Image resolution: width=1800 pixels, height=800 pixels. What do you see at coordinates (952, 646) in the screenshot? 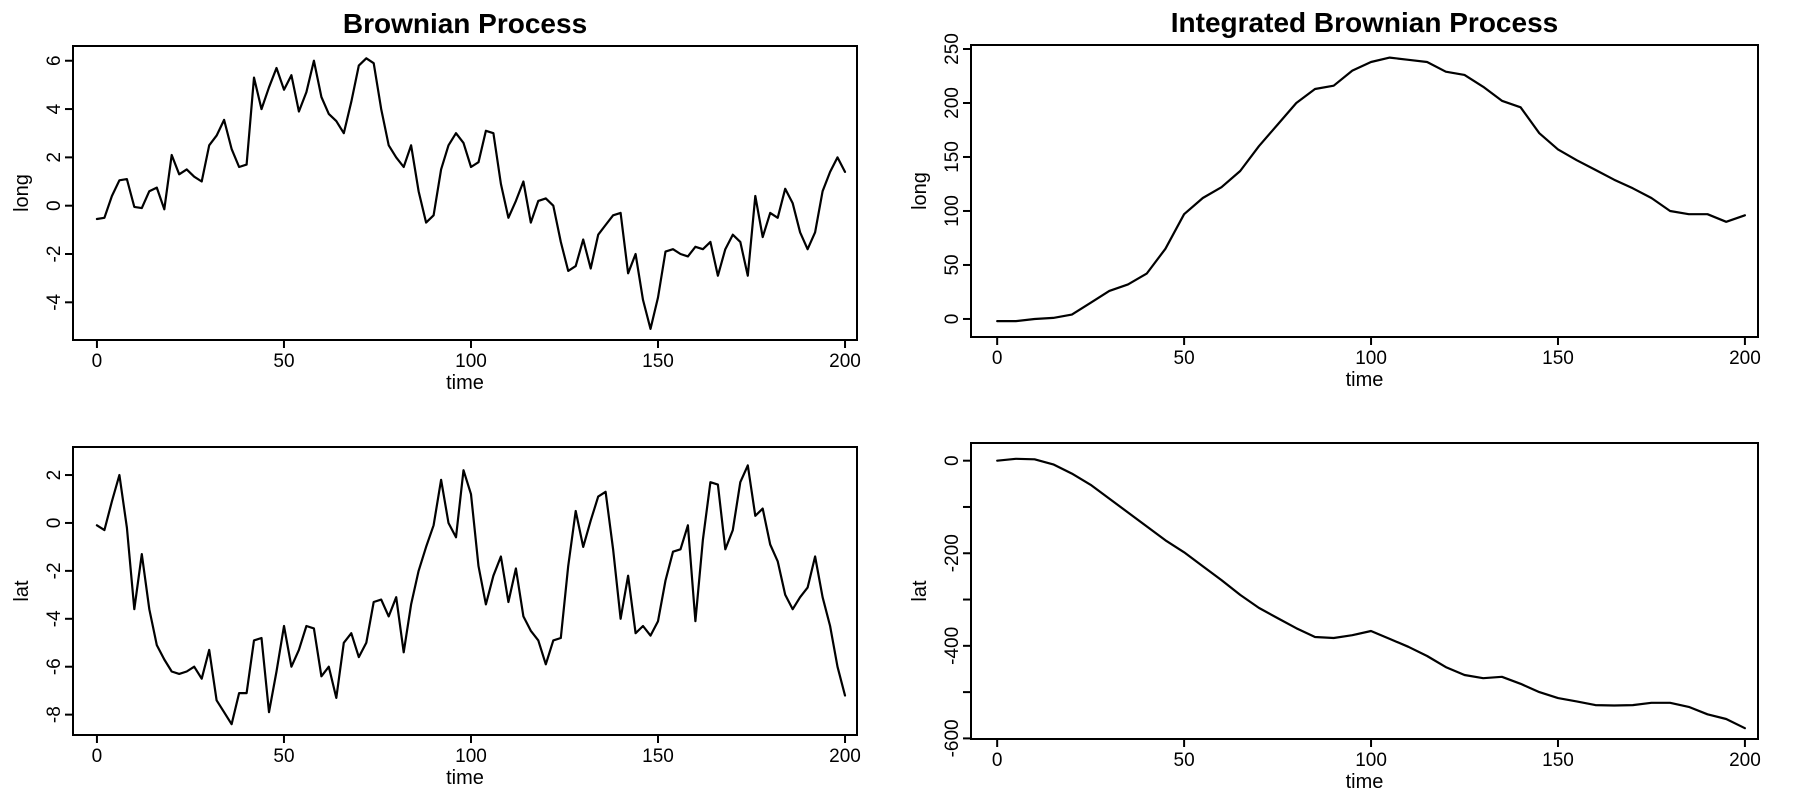
I see `y-tick-label: -400` at bounding box center [952, 646].